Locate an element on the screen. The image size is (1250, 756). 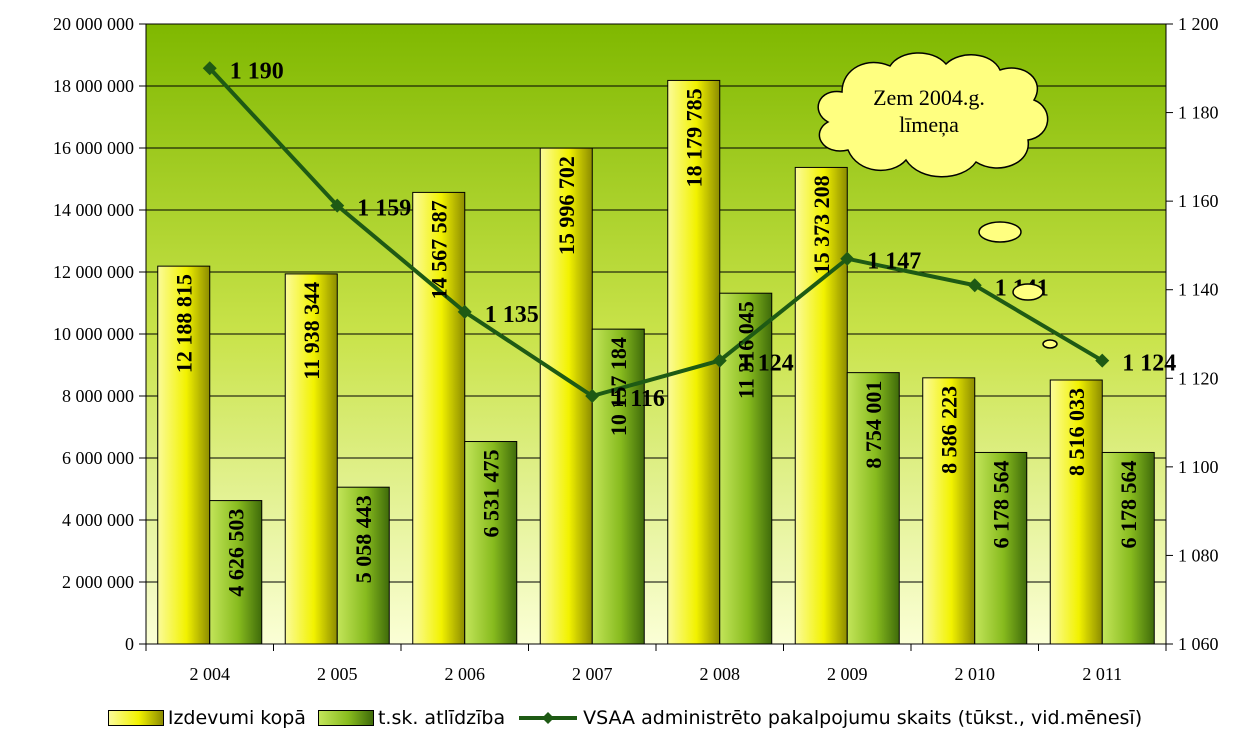
legend-swatch-green is located at coordinates (345, 718).